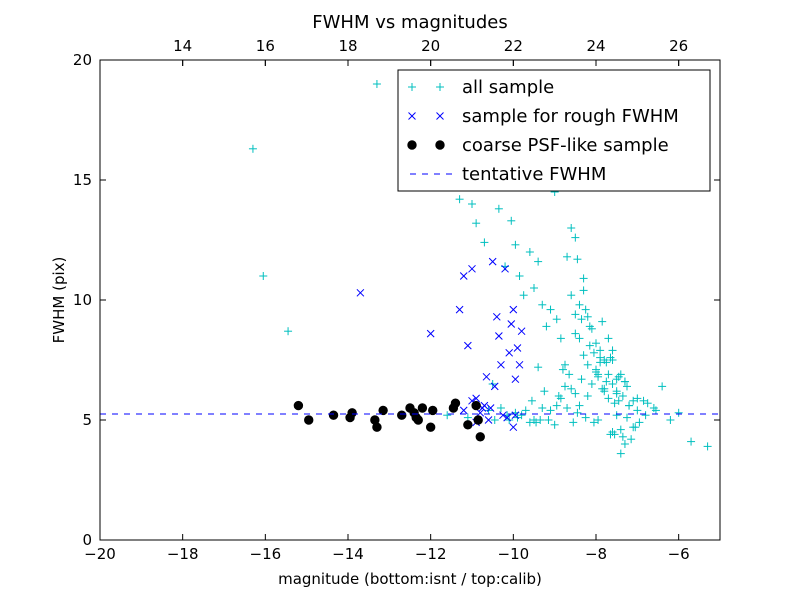 This screenshot has width=800, height=600. What do you see at coordinates (554, 130) in the screenshot?
I see `legend-frame` at bounding box center [554, 130].